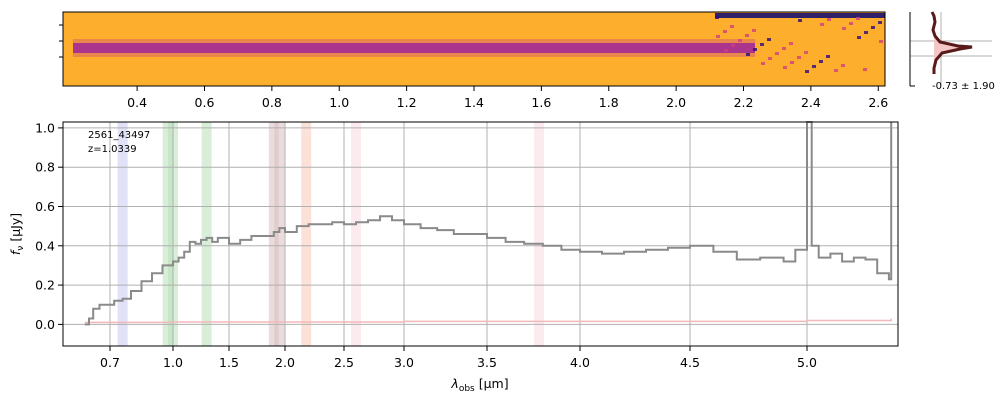 The image size is (1000, 400). I want to click on x-axis-ticks: 0.7 1.0 1.5 2.0 2.5 3.0 3.5 4.0 4.5 5.0, so click(458, 358).